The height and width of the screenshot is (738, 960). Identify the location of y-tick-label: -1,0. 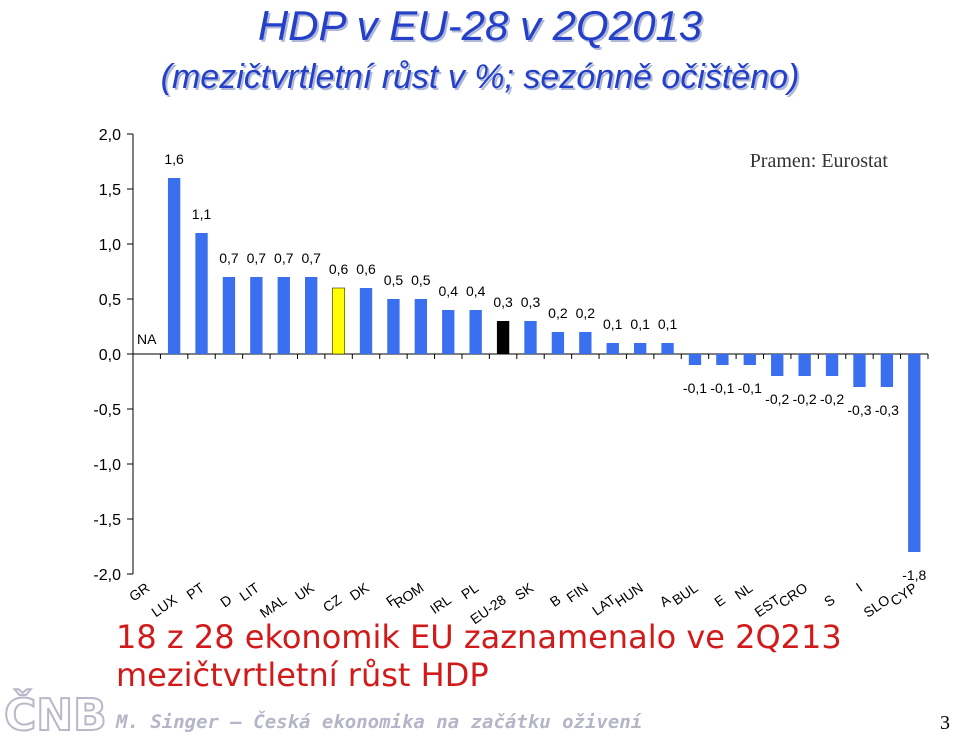
(107, 465).